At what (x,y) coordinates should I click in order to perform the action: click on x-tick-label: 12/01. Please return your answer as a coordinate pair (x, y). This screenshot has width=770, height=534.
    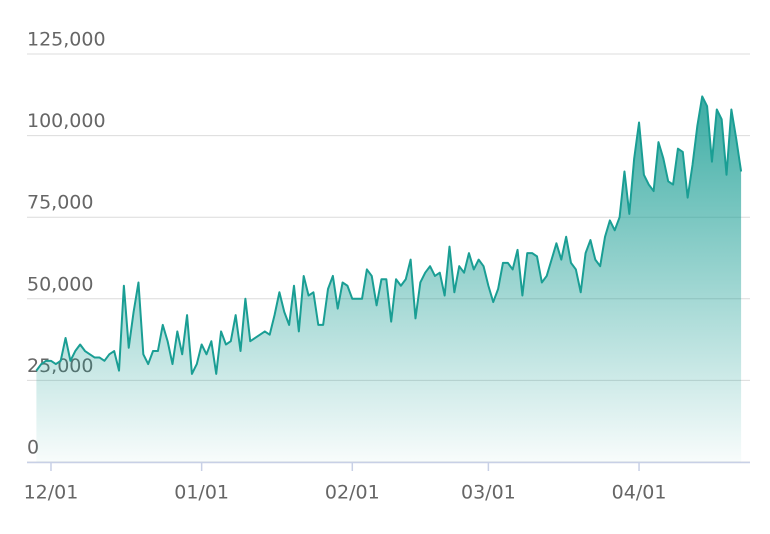
    Looking at the image, I should click on (51, 493).